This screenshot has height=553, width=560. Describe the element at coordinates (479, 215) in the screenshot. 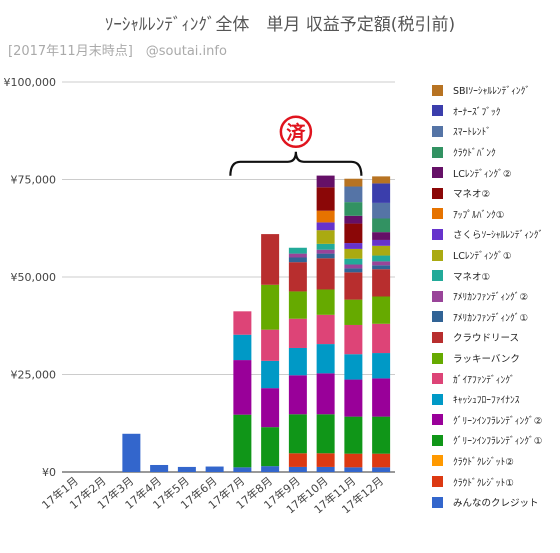

I see `legend-label: ｱｯﾌﾟﾙﾊﾞﾝｸ①` at that location.